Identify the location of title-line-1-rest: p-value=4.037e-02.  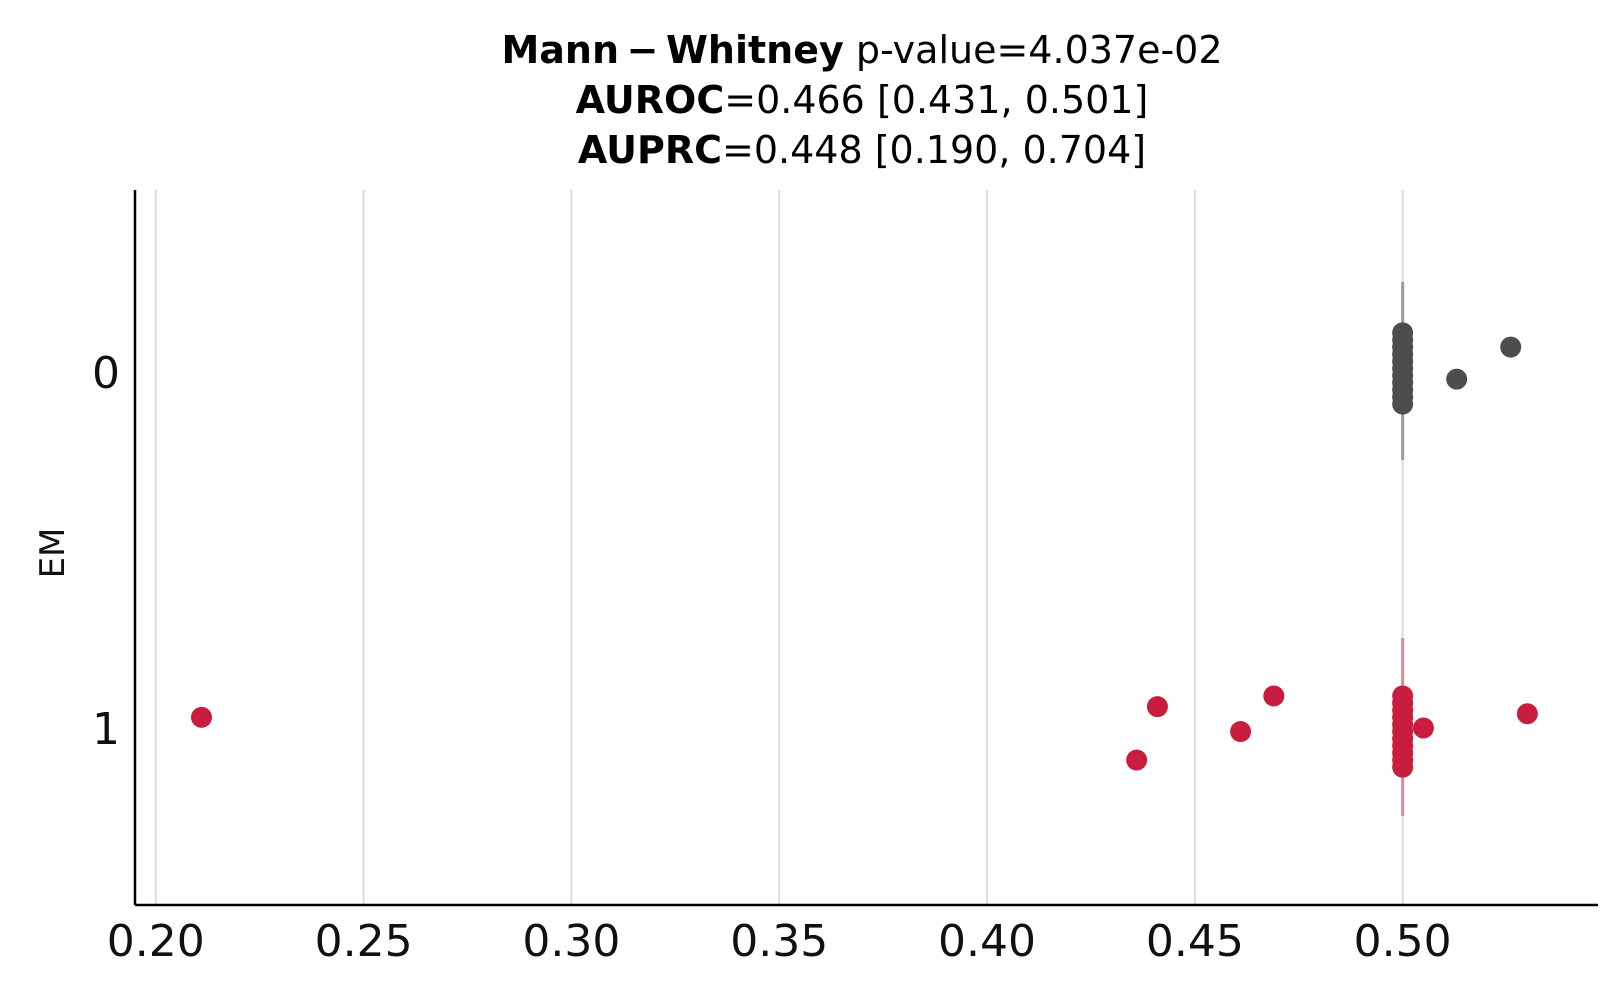
(1033, 50).